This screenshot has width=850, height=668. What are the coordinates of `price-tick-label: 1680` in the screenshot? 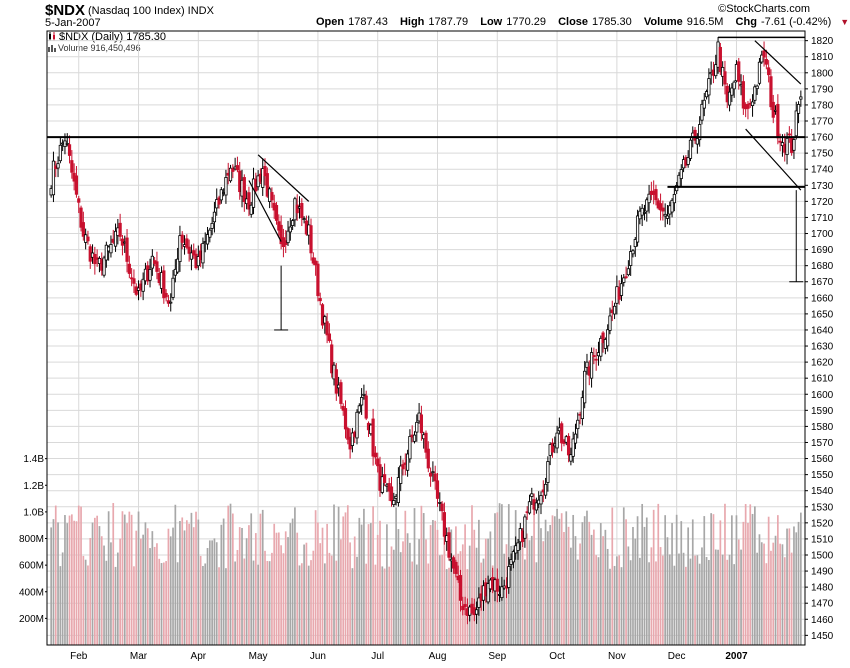 It's located at (822, 266).